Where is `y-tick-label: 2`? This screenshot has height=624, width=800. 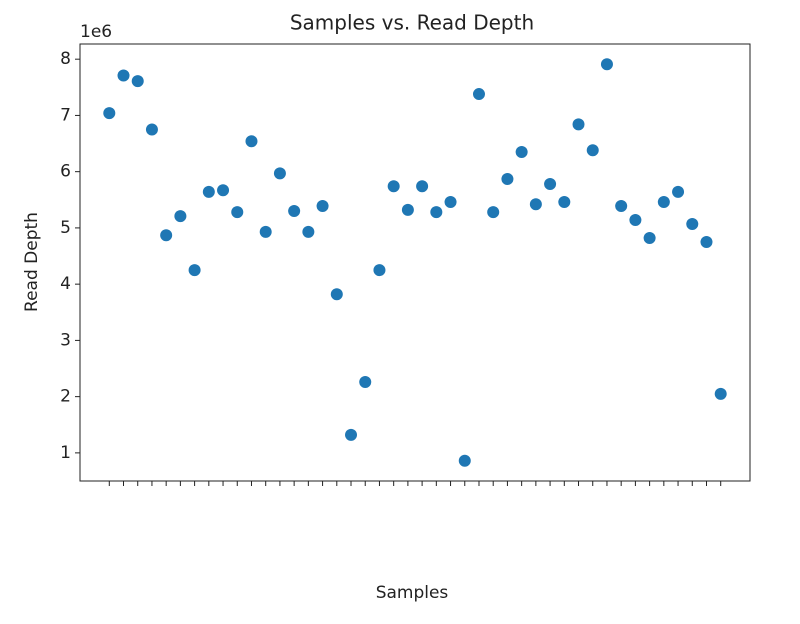
y-tick-label: 2 is located at coordinates (65, 397).